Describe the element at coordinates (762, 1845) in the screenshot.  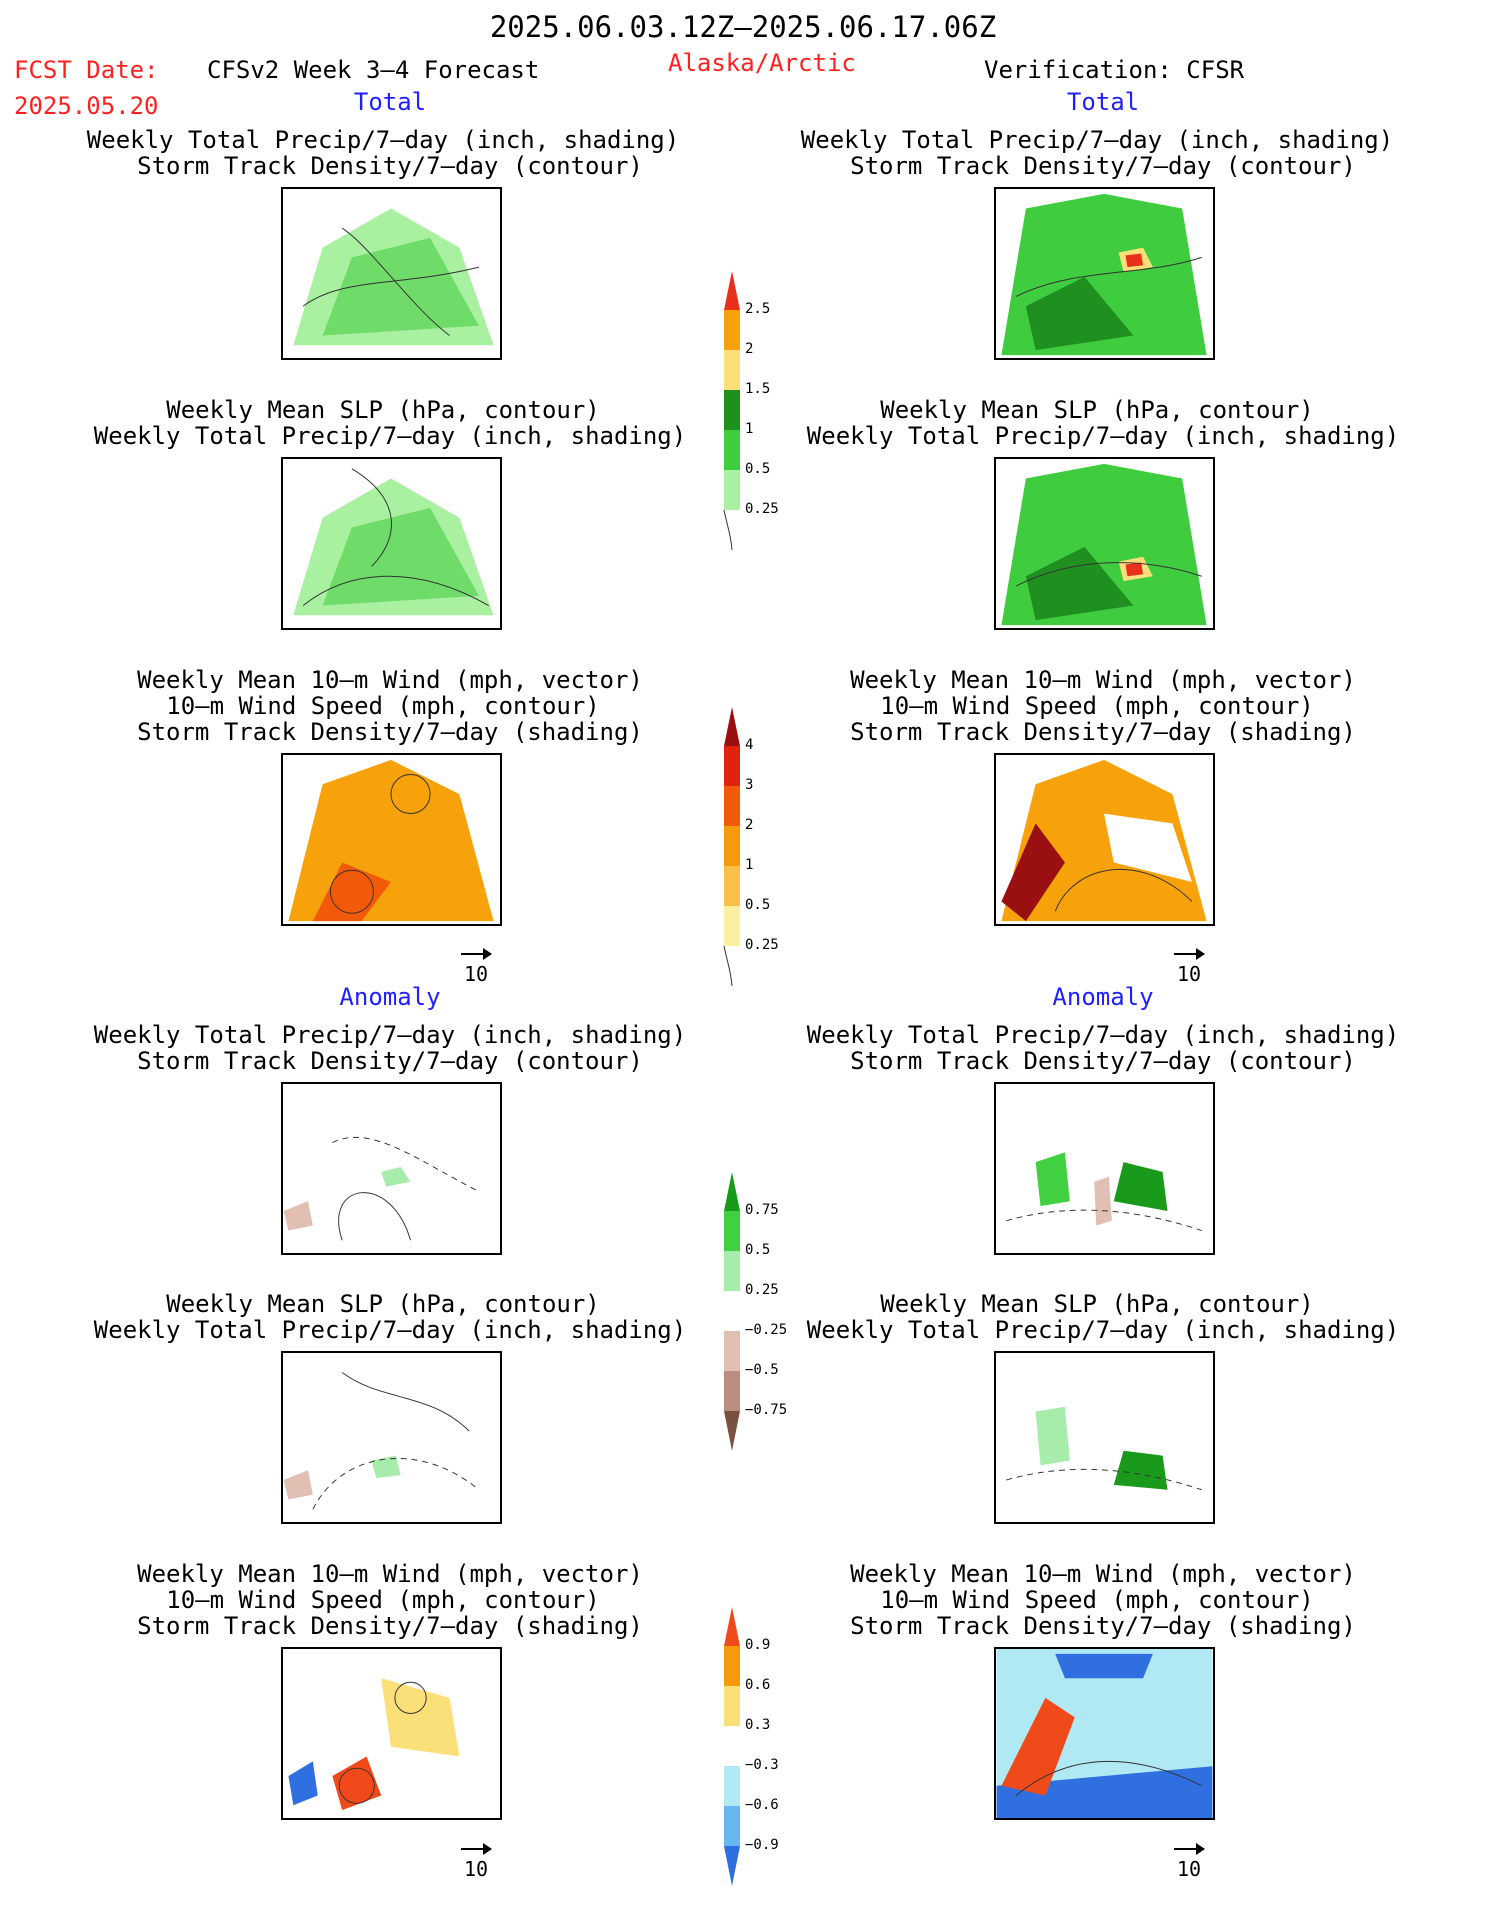
I see `colorbar-tick-label: −0.9` at that location.